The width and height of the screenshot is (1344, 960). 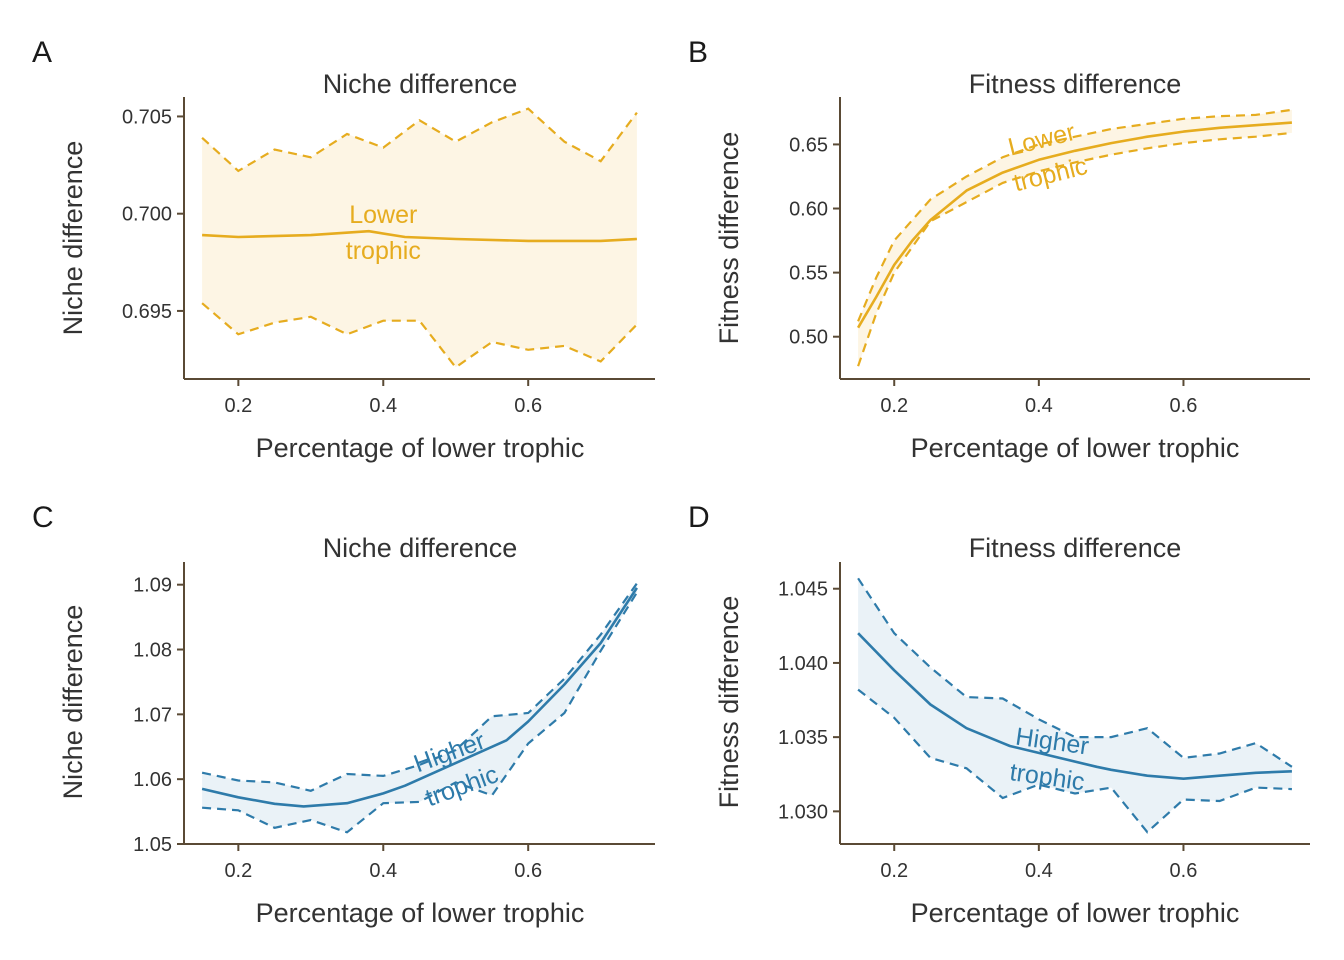 I want to click on panel-b-x-tick-label: 0.4, so click(x=1039, y=406).